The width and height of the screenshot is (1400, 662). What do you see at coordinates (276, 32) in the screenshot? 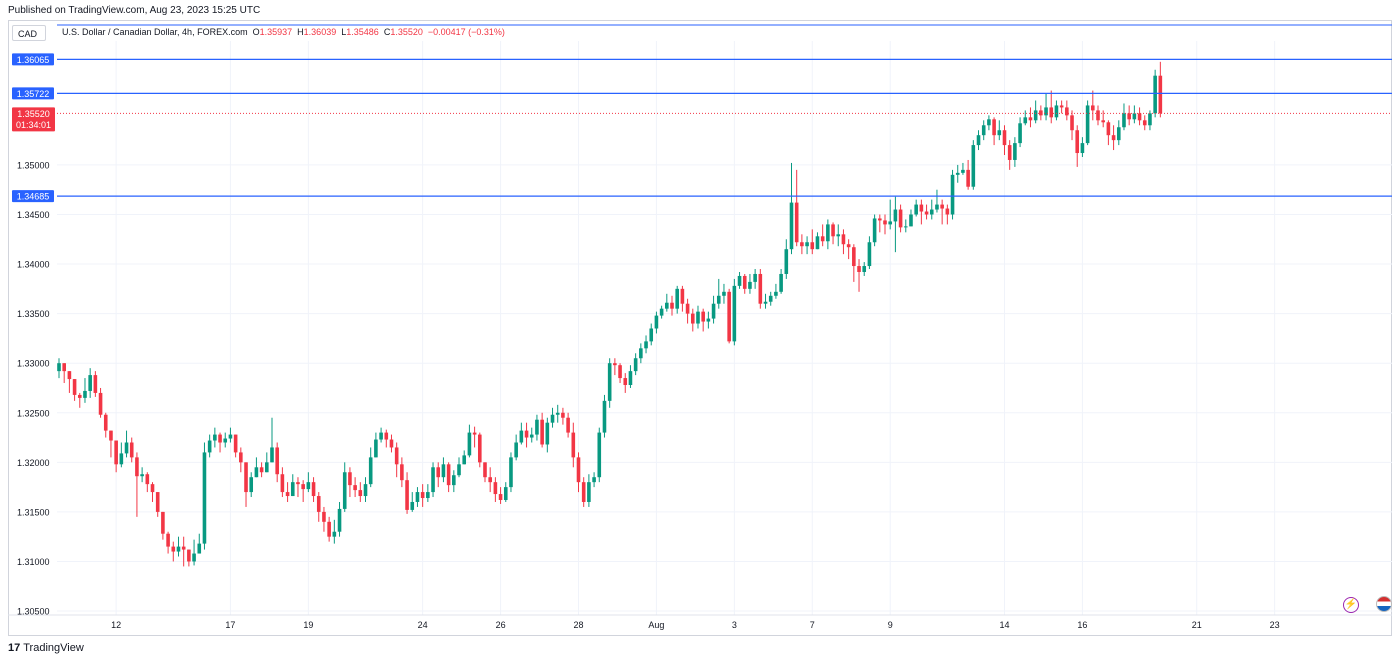
I see `open-value: 1.35937` at bounding box center [276, 32].